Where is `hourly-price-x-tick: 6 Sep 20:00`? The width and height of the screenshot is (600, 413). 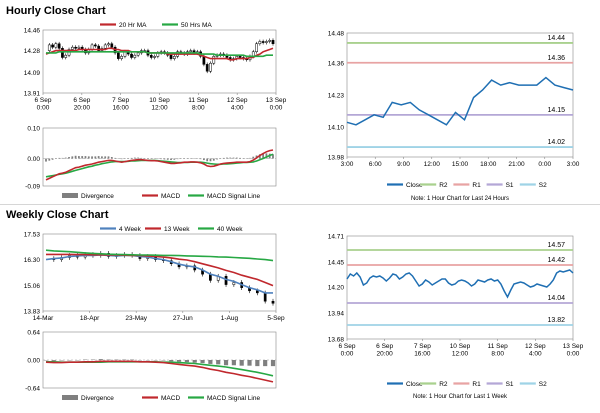 hourly-price-x-tick: 6 Sep 20:00 is located at coordinates (81, 104).